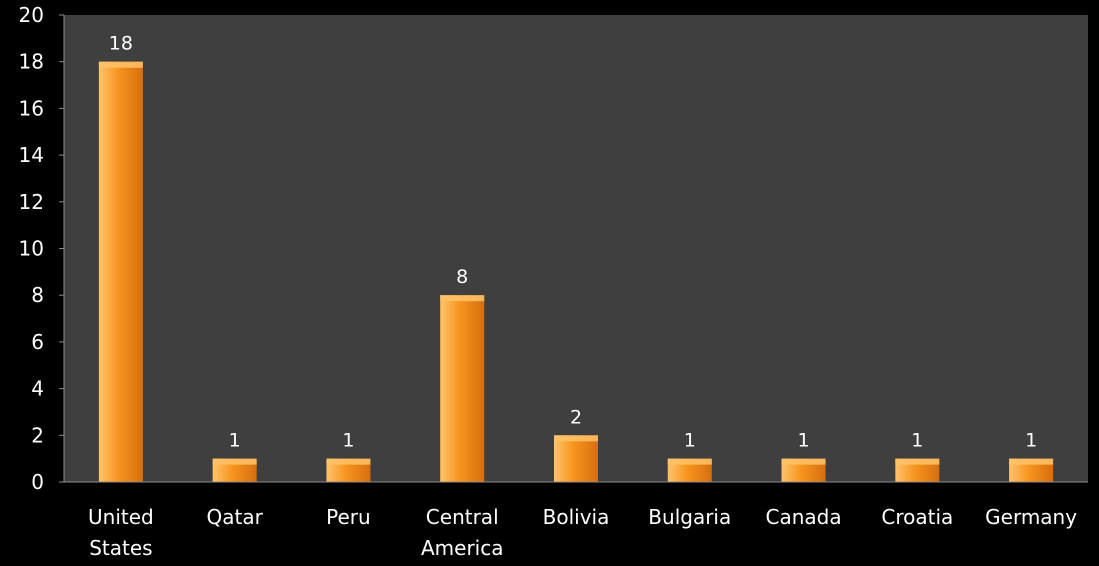  What do you see at coordinates (120, 548) in the screenshot?
I see `x-tick-label-line: States` at bounding box center [120, 548].